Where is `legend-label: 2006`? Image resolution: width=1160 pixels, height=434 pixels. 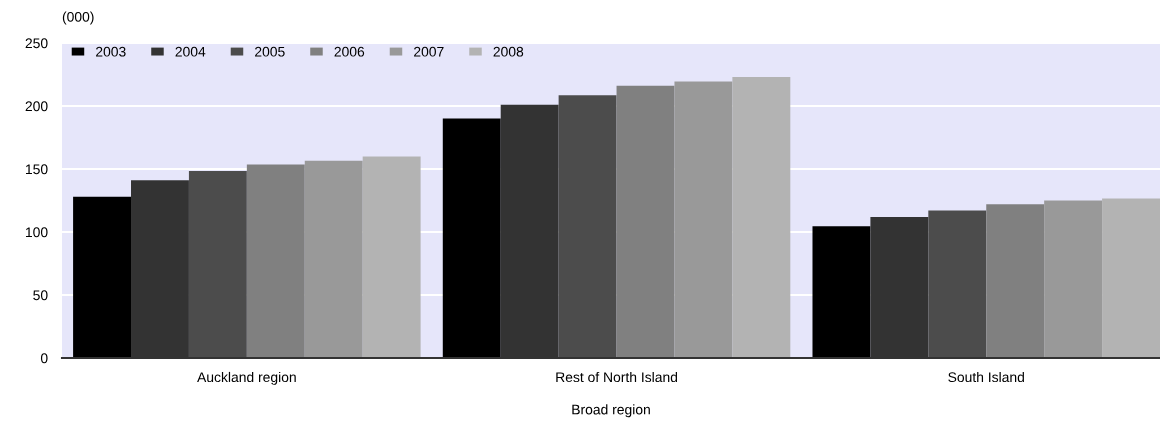 legend-label: 2006 is located at coordinates (349, 51).